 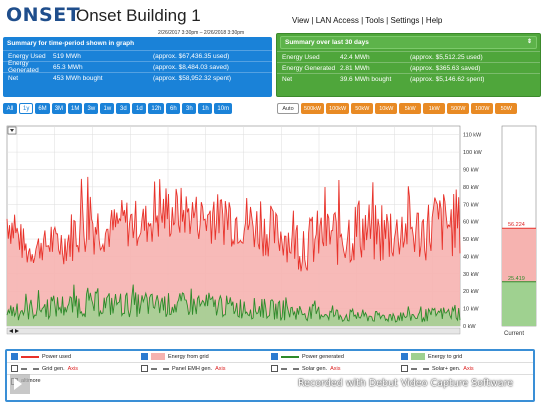 I want to click on current-gen-value: 25.419, so click(x=516, y=279).